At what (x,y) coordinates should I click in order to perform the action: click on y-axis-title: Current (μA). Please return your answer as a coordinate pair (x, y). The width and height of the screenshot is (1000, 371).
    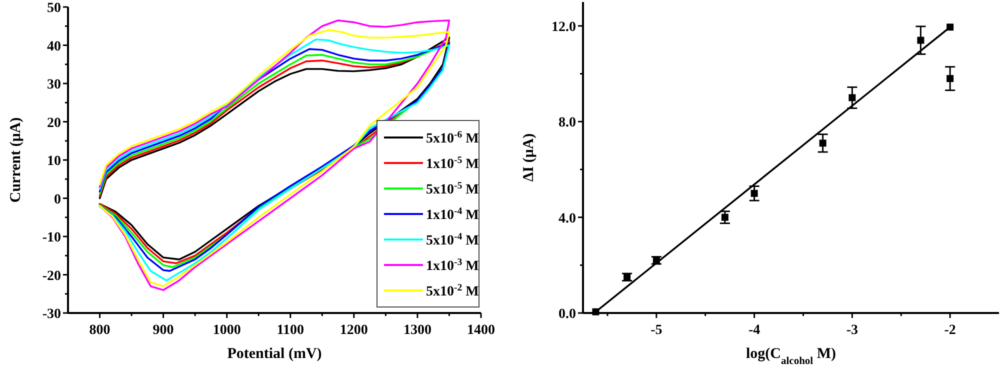
    Looking at the image, I should click on (16, 160).